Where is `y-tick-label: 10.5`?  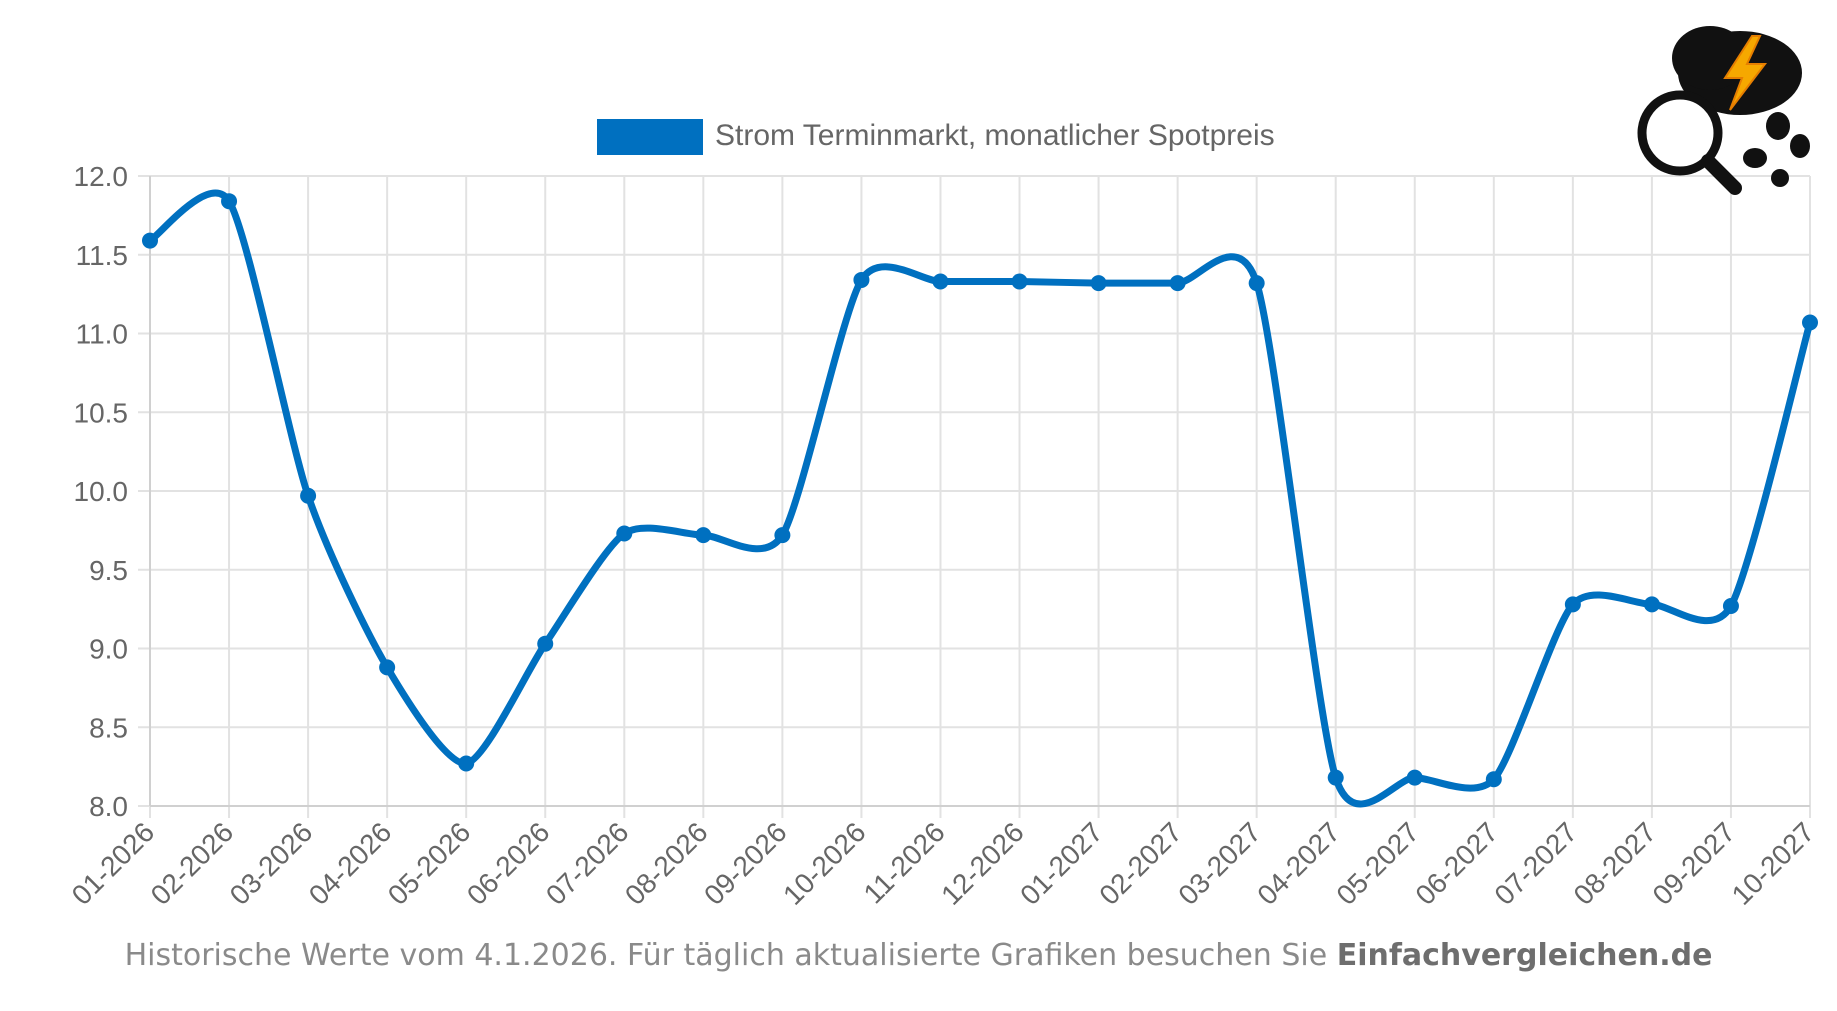
y-tick-label: 10.5 is located at coordinates (101, 412).